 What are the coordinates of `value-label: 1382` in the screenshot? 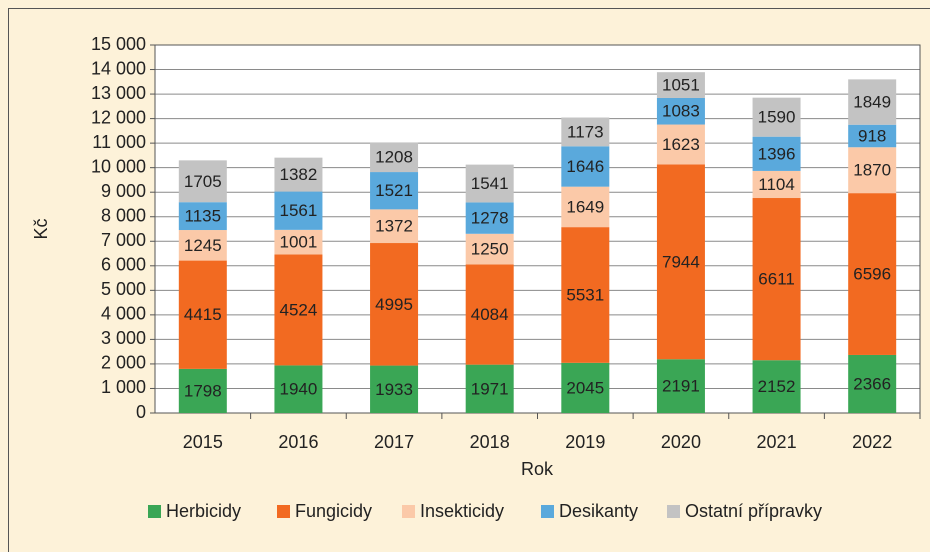 It's located at (299, 174).